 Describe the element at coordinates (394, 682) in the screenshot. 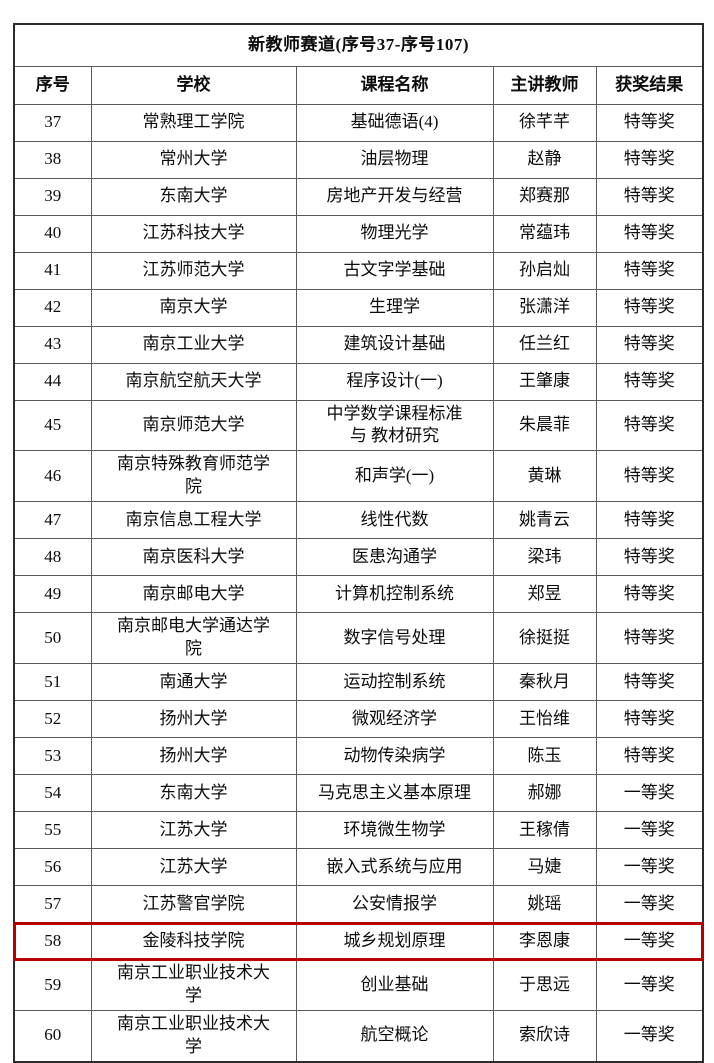

I see `cell-course: 运动控制系统` at that location.